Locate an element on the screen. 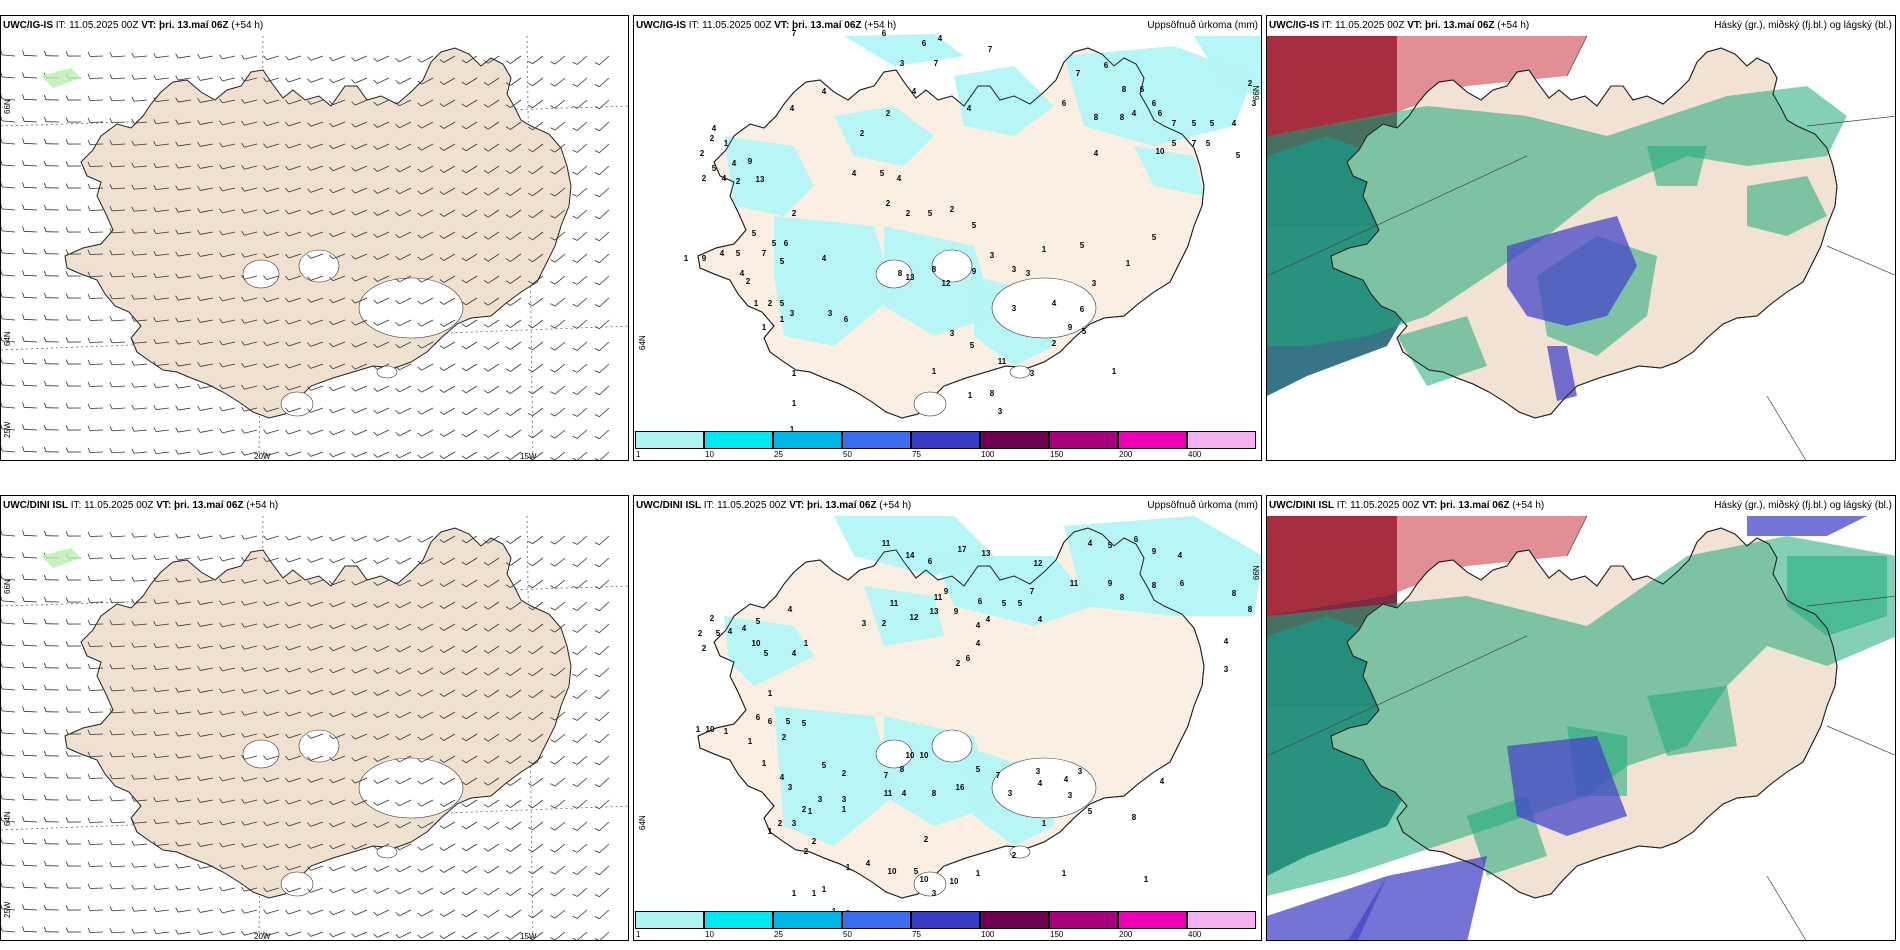 This screenshot has width=1900, height=950. precip-colorbar is located at coordinates (945, 440).